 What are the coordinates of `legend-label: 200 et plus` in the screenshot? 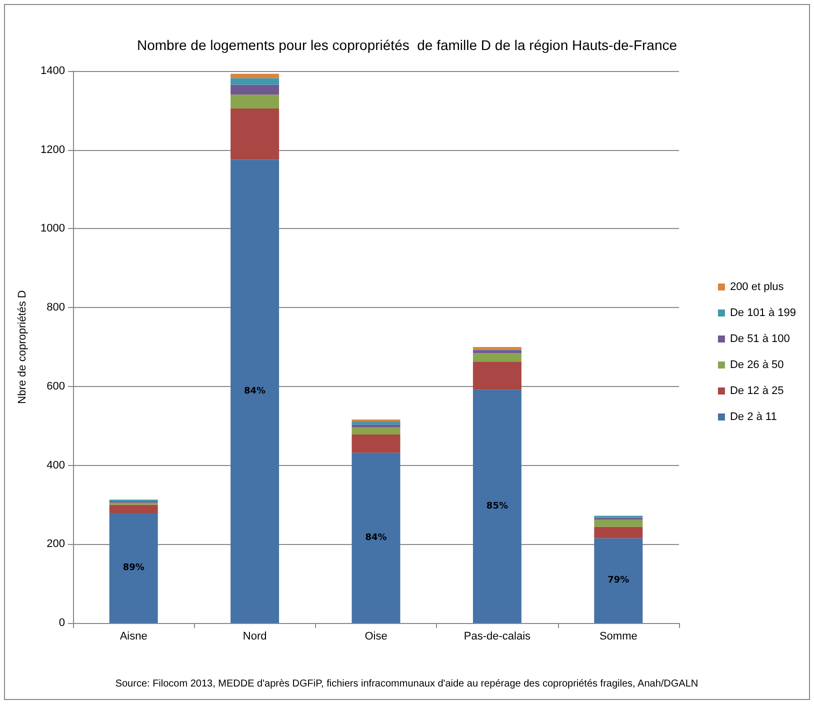 It's located at (757, 287).